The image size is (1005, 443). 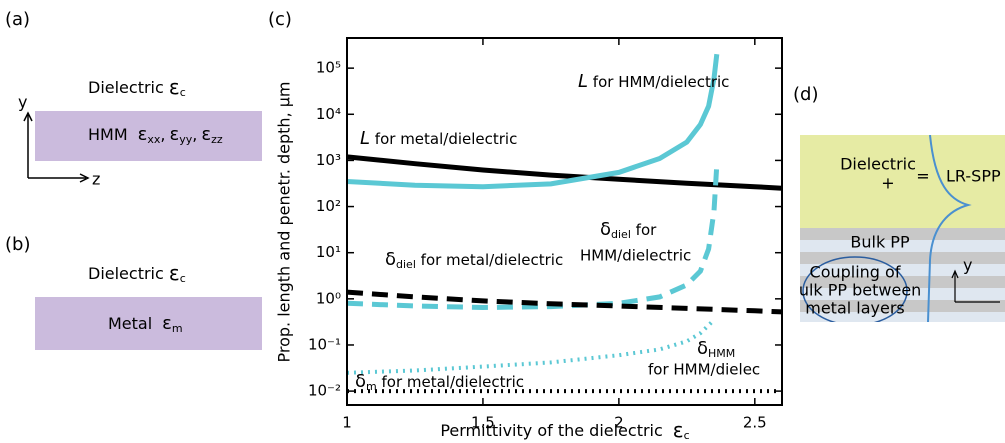 What do you see at coordinates (644, 230) in the screenshot?
I see `annotation-text: for` at bounding box center [644, 230].